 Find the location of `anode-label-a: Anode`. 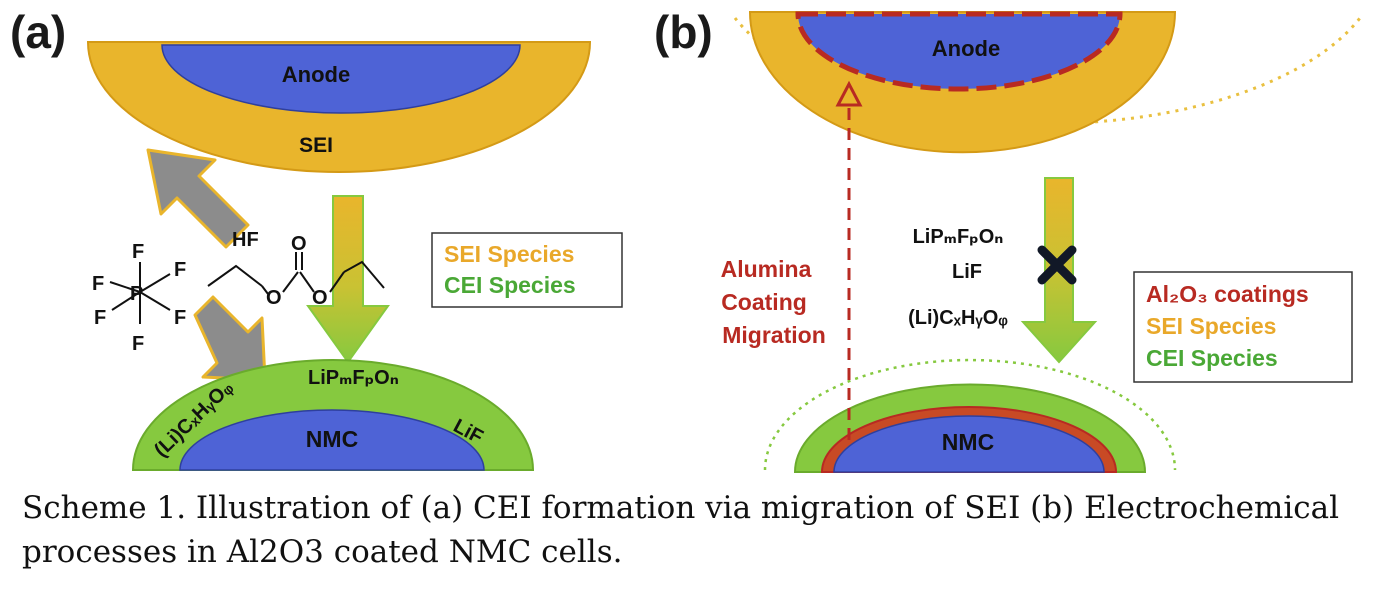

anode-label-a: Anode is located at coordinates (316, 74).